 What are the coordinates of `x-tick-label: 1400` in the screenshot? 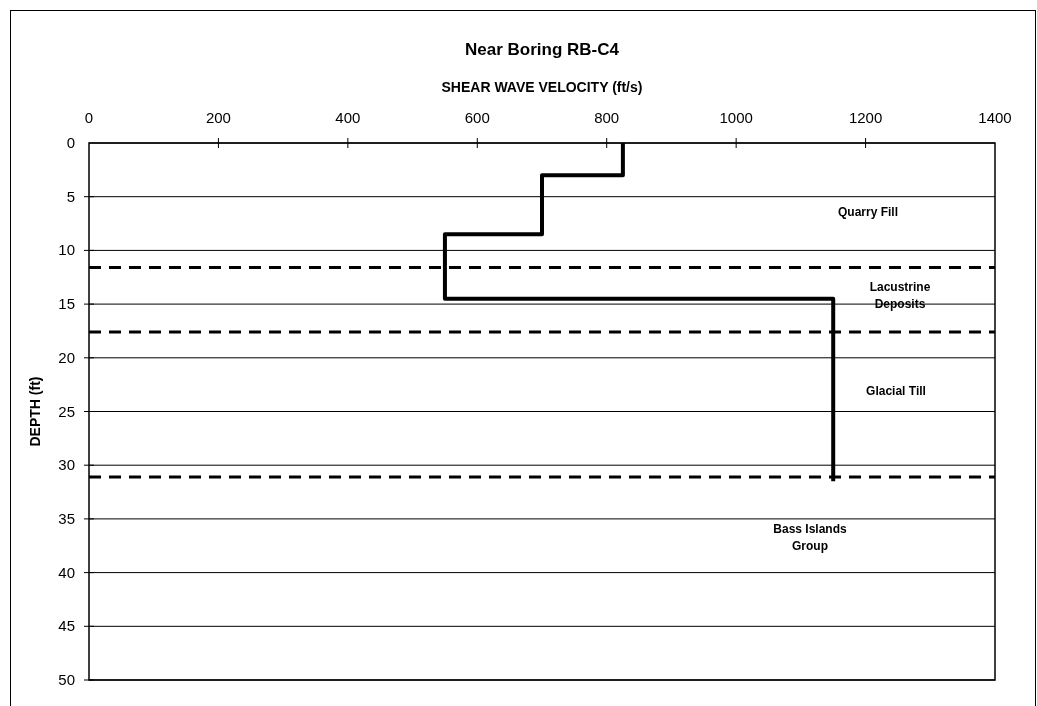 It's located at (995, 117).